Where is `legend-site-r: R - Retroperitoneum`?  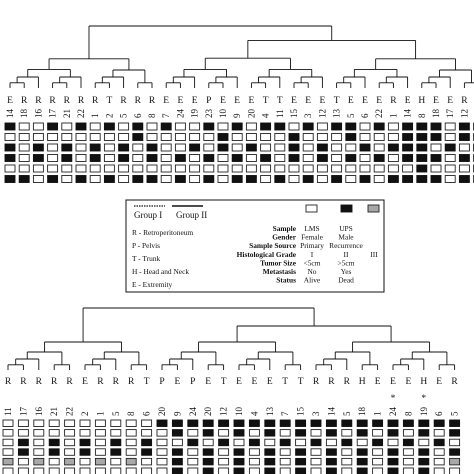 legend-site-r: R - Retroperitoneum is located at coordinates (162, 232).